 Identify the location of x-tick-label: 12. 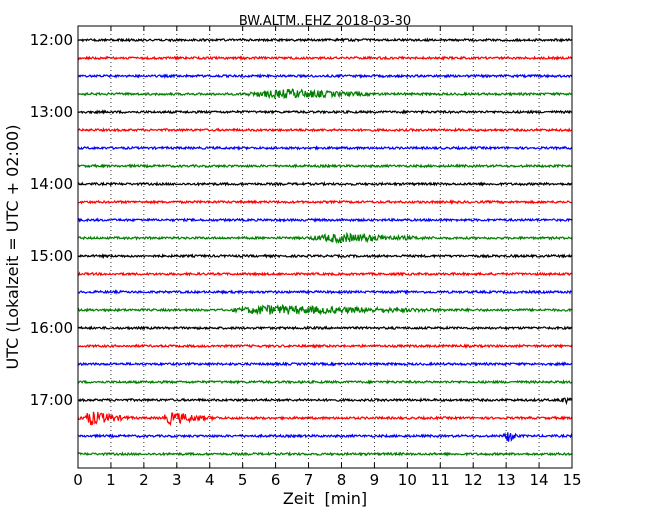
(473, 480).